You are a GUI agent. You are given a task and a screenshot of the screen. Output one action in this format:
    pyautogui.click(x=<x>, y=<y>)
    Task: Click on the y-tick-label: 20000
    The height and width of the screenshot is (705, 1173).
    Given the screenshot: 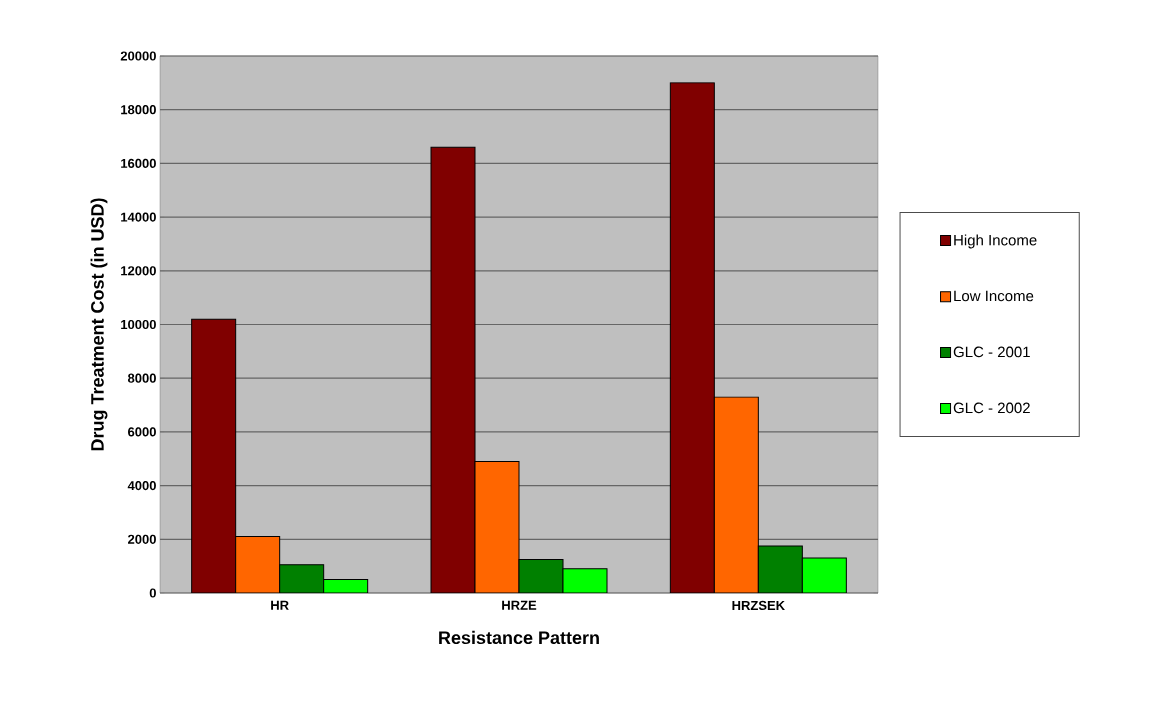 What is the action you would take?
    pyautogui.click(x=138, y=56)
    